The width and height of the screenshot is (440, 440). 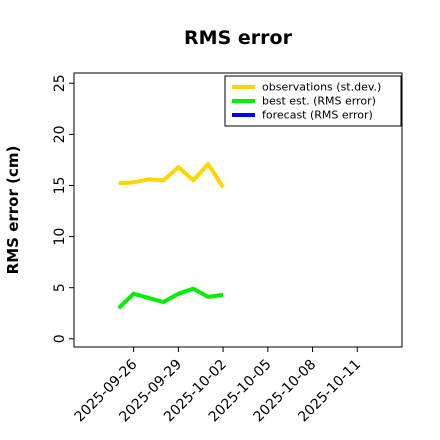 What do you see at coordinates (321, 87) in the screenshot?
I see `legend-label-1: observations (st.dev.)` at bounding box center [321, 87].